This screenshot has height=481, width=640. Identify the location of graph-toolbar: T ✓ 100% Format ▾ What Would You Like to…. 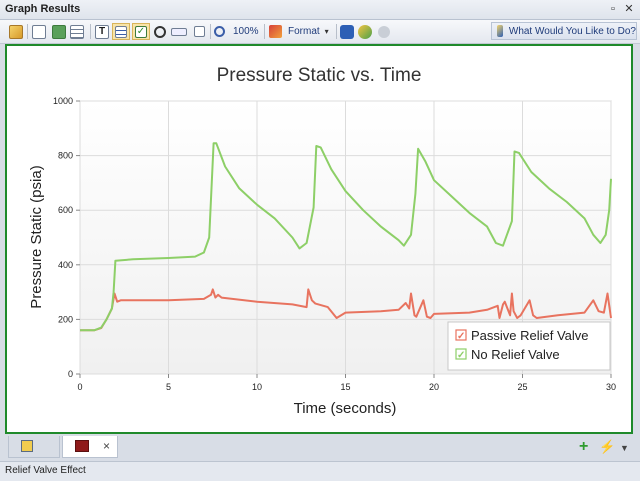
(320, 32).